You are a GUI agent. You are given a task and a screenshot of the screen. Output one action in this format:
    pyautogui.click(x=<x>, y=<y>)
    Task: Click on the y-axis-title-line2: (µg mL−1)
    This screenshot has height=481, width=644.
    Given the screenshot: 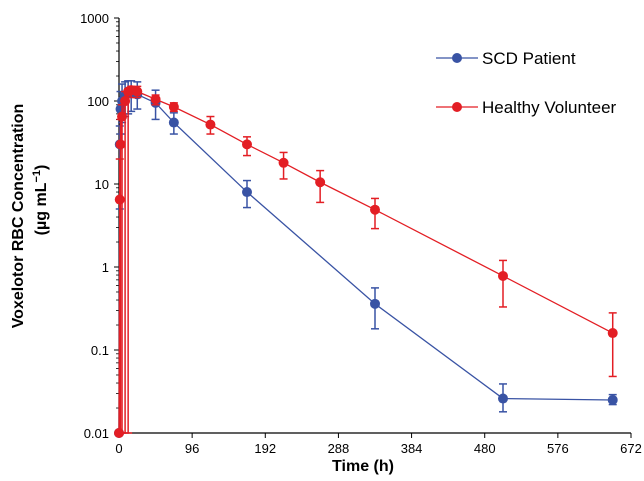 What is the action you would take?
    pyautogui.click(x=40, y=200)
    